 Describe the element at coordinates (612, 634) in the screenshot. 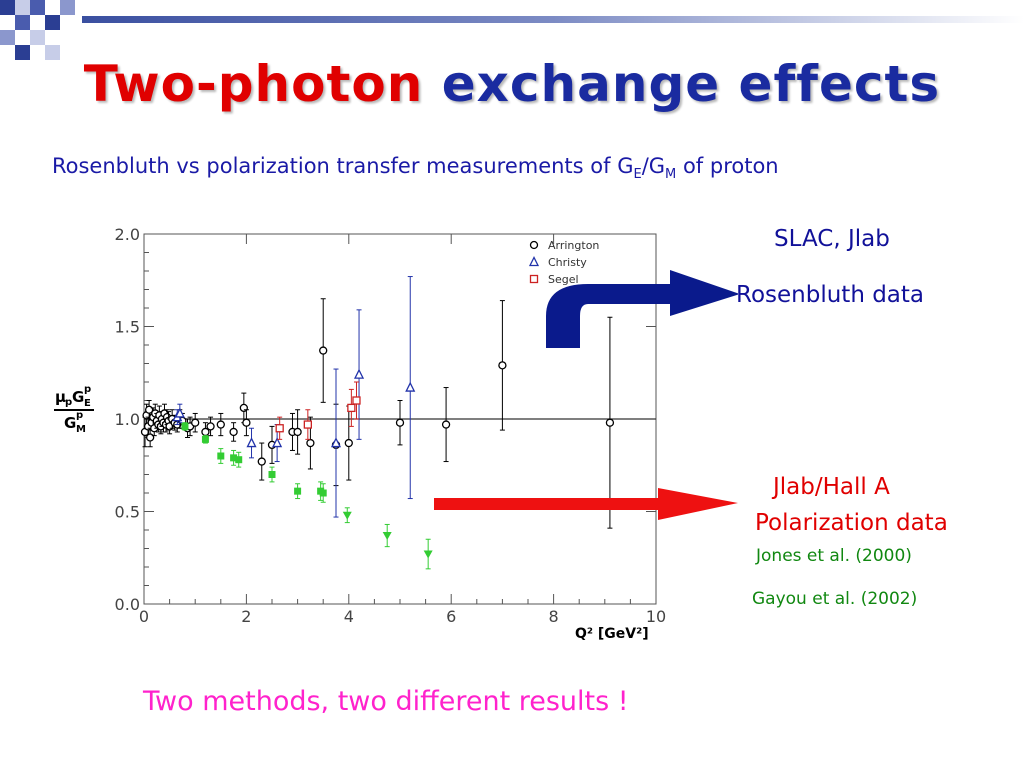

I see `x-axis-label: Q² [GeV²]` at that location.